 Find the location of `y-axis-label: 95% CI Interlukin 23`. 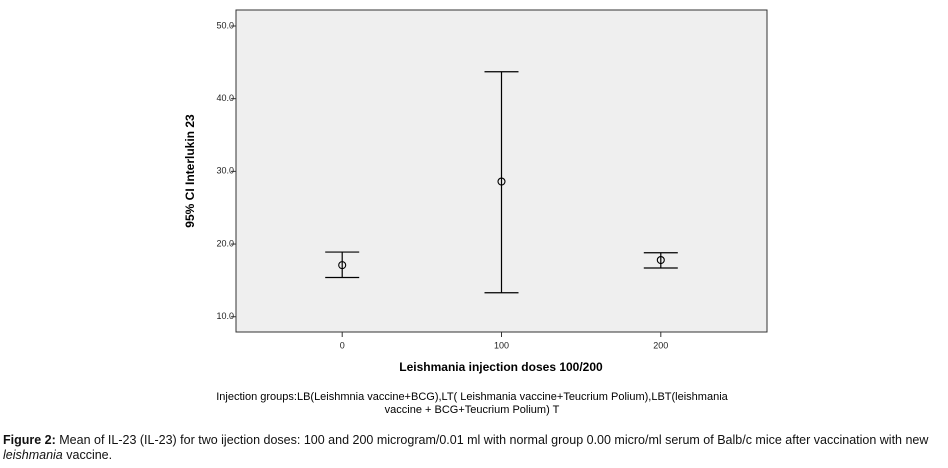

y-axis-label: 95% CI Interlukin 23 is located at coordinates (190, 171).